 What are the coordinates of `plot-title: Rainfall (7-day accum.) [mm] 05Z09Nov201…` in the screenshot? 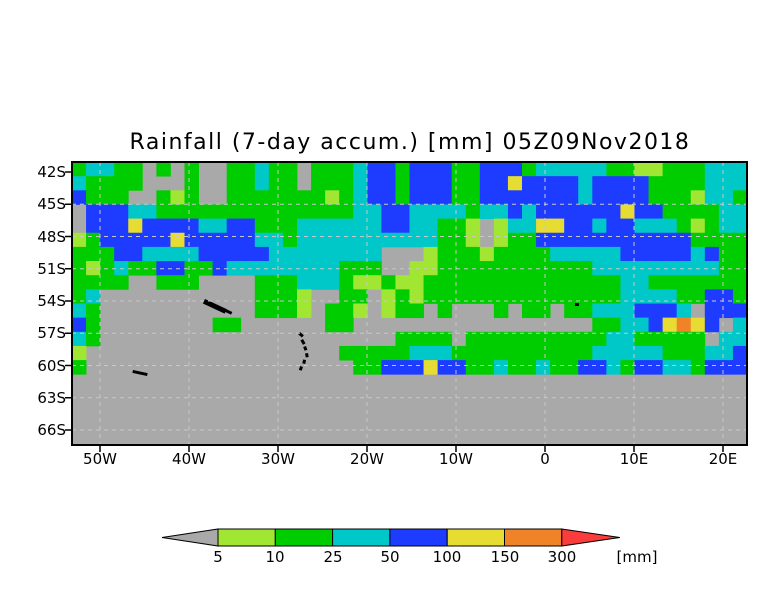 It's located at (410, 142).